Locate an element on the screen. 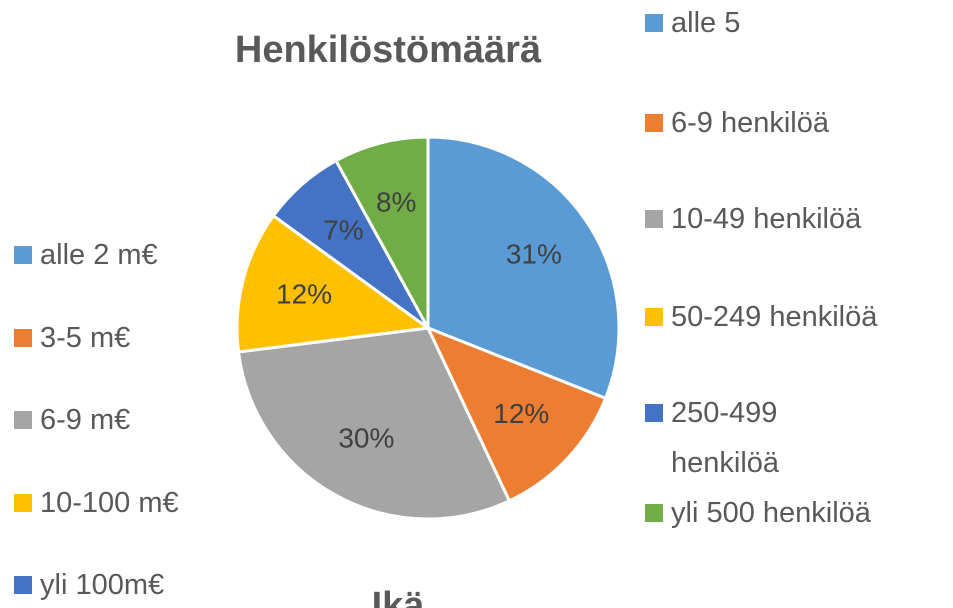 The height and width of the screenshot is (608, 953). data-label: 31% is located at coordinates (534, 253).